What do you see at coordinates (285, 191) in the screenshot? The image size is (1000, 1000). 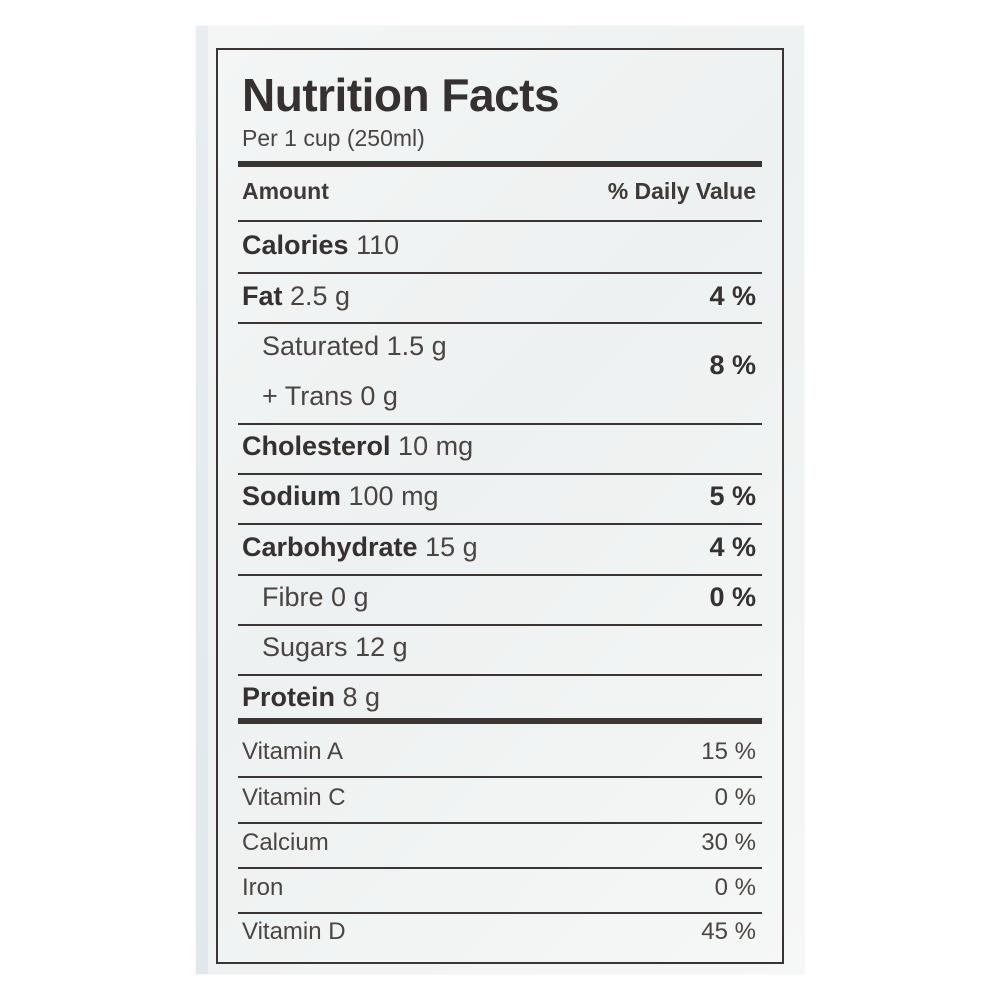 I see `amount-header: Amount` at bounding box center [285, 191].